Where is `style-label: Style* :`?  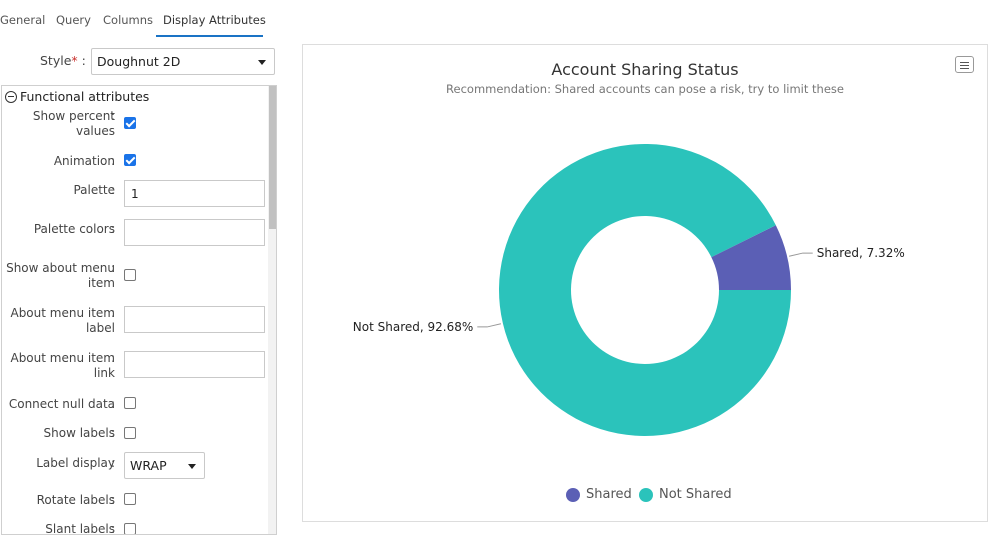 style-label: Style* : is located at coordinates (63, 60).